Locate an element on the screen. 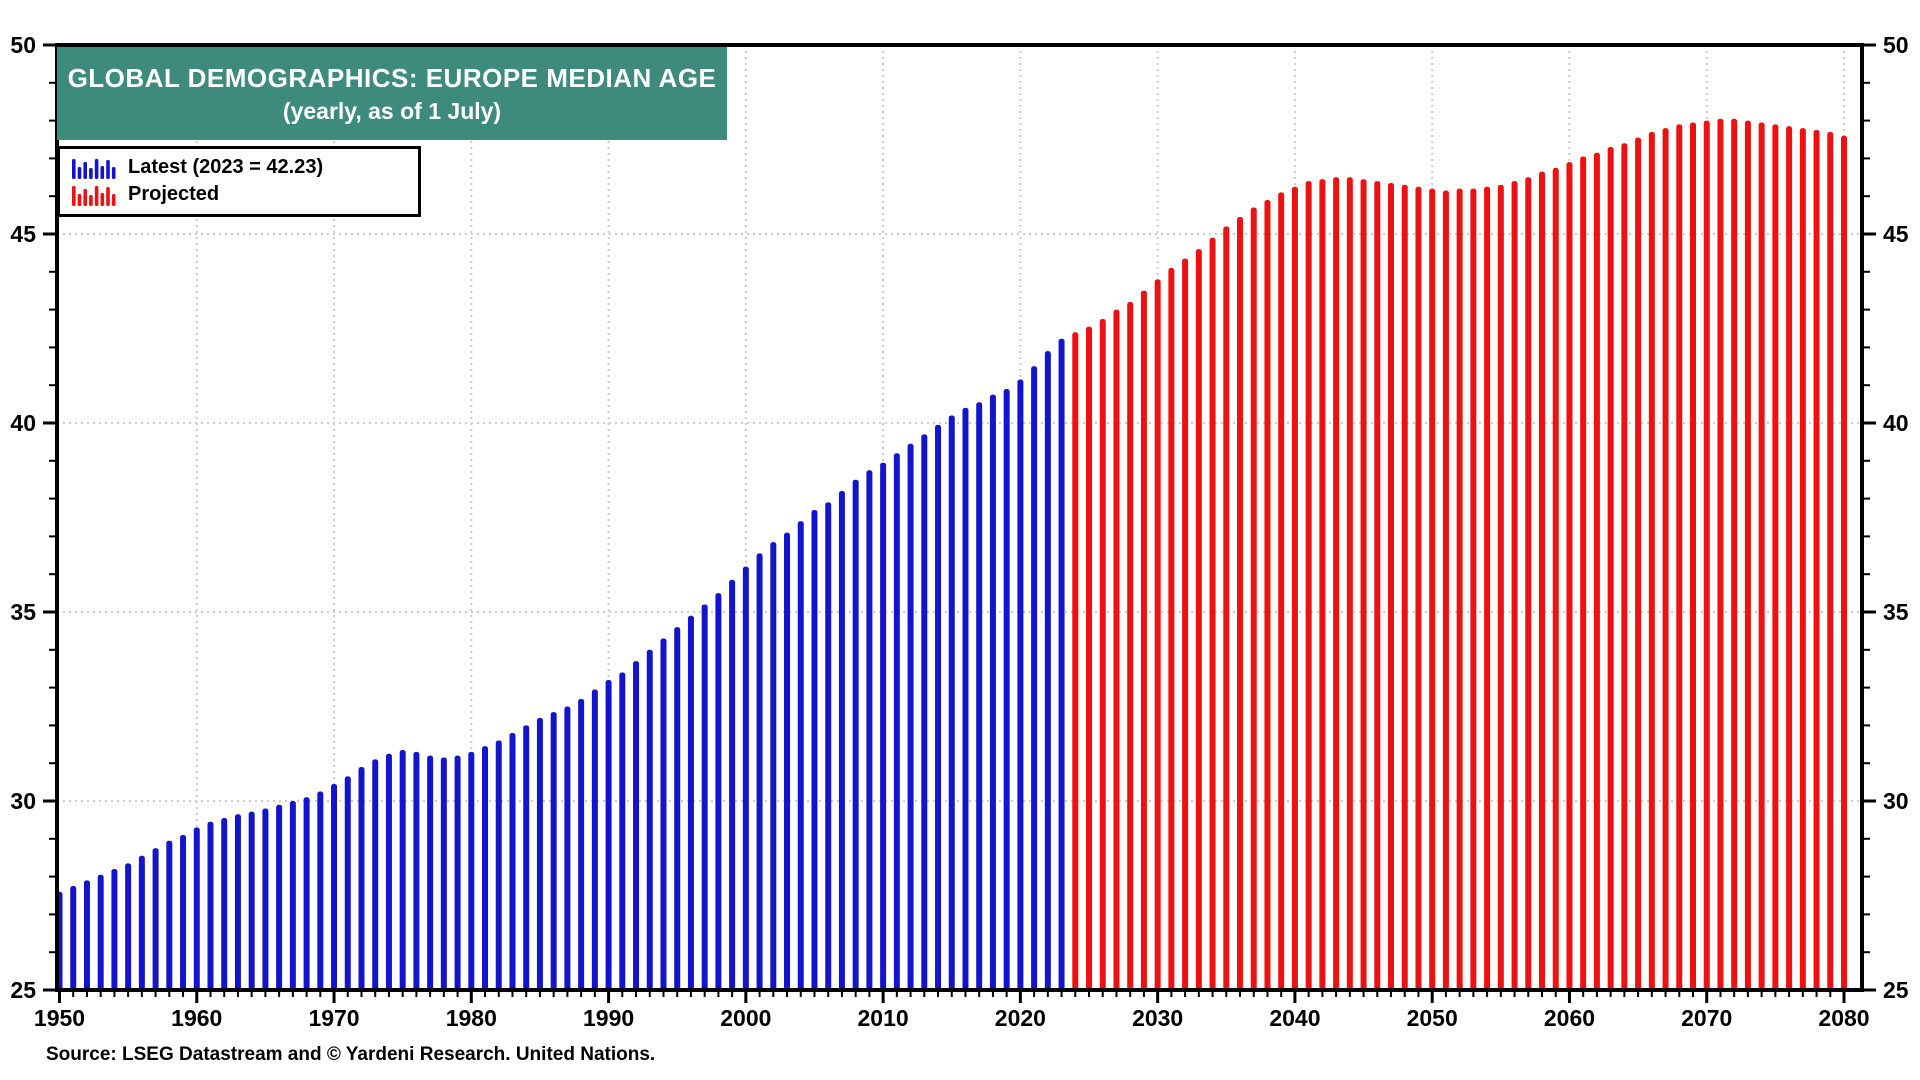  bar-1963 is located at coordinates (237, 902).